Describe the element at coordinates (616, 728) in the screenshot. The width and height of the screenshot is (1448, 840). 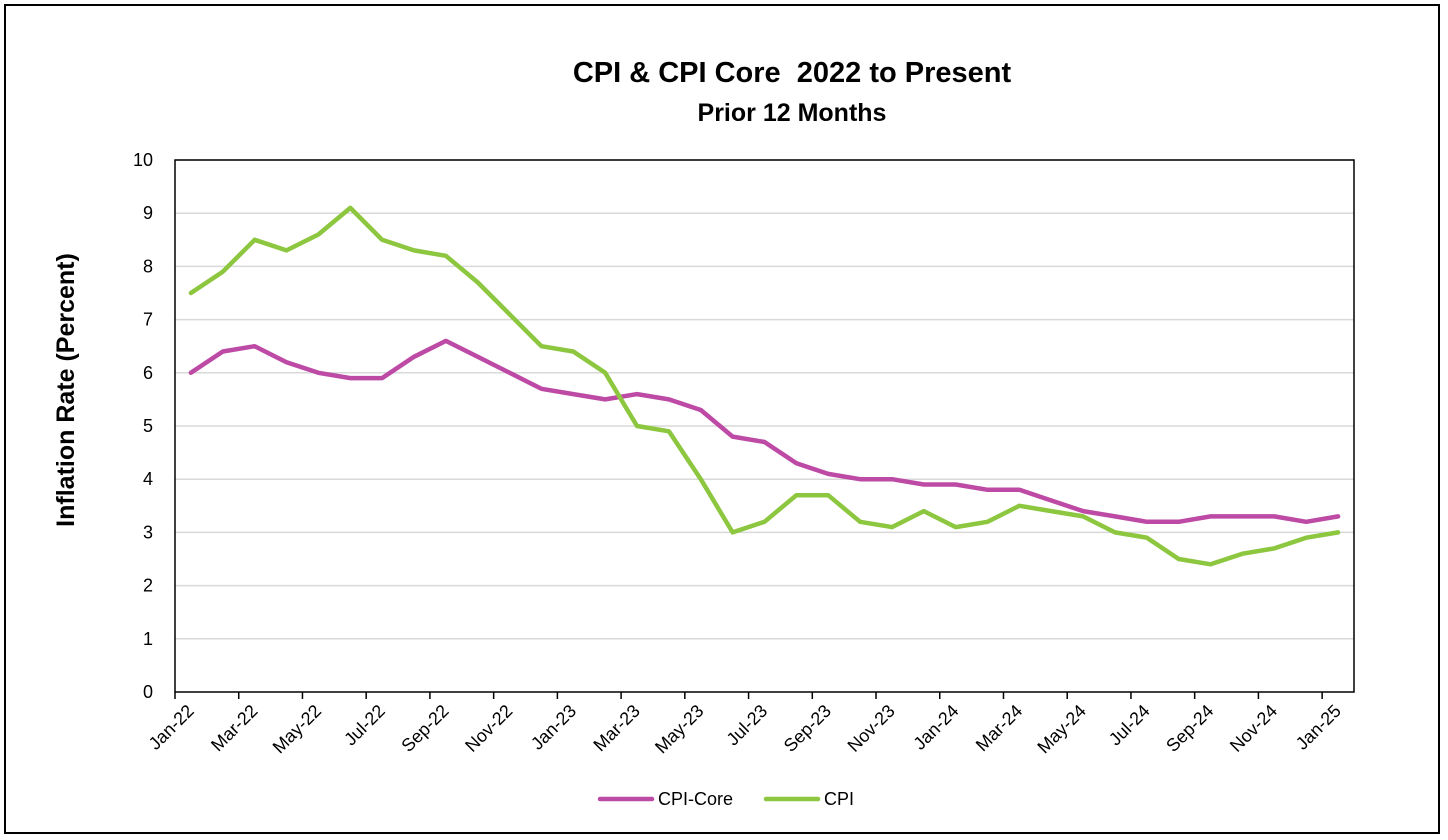
I see `x-tick-label-Mar-23: Mar-23` at that location.